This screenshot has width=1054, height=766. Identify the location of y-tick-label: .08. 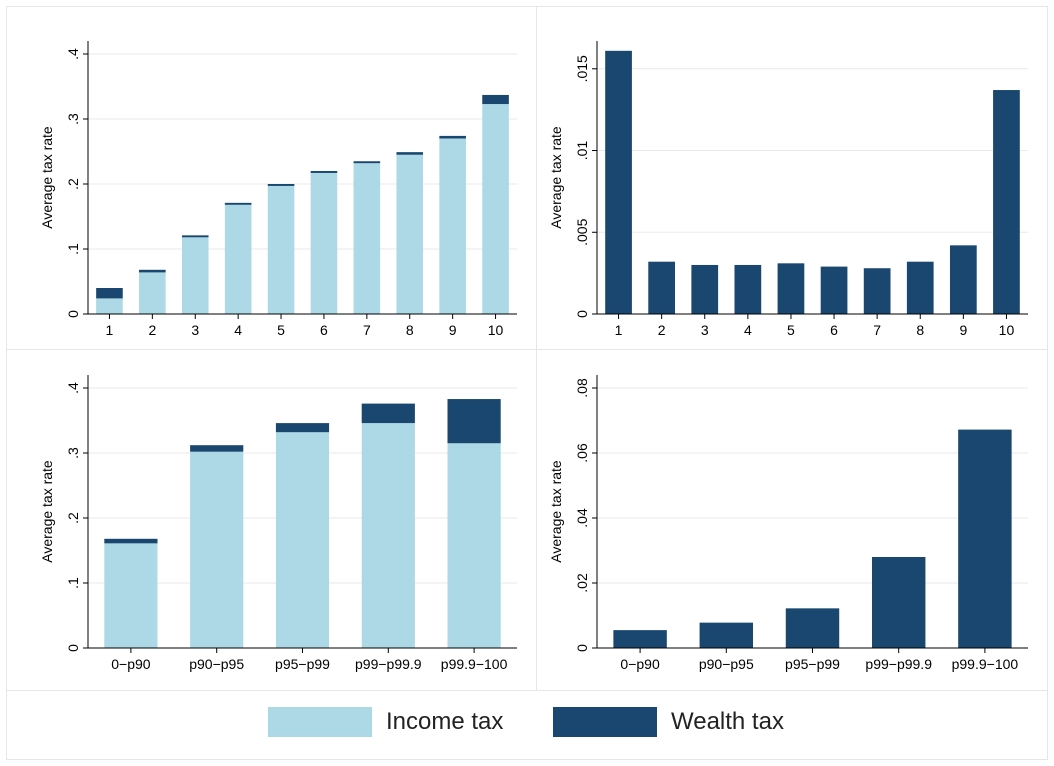
(582, 388).